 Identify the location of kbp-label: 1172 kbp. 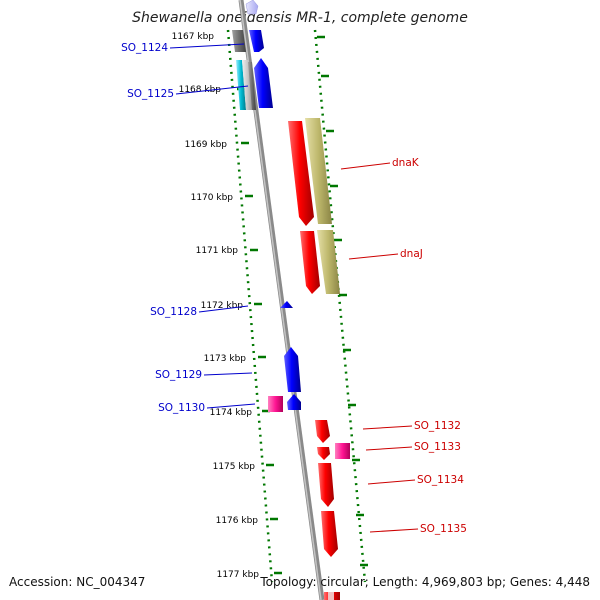
(222, 306).